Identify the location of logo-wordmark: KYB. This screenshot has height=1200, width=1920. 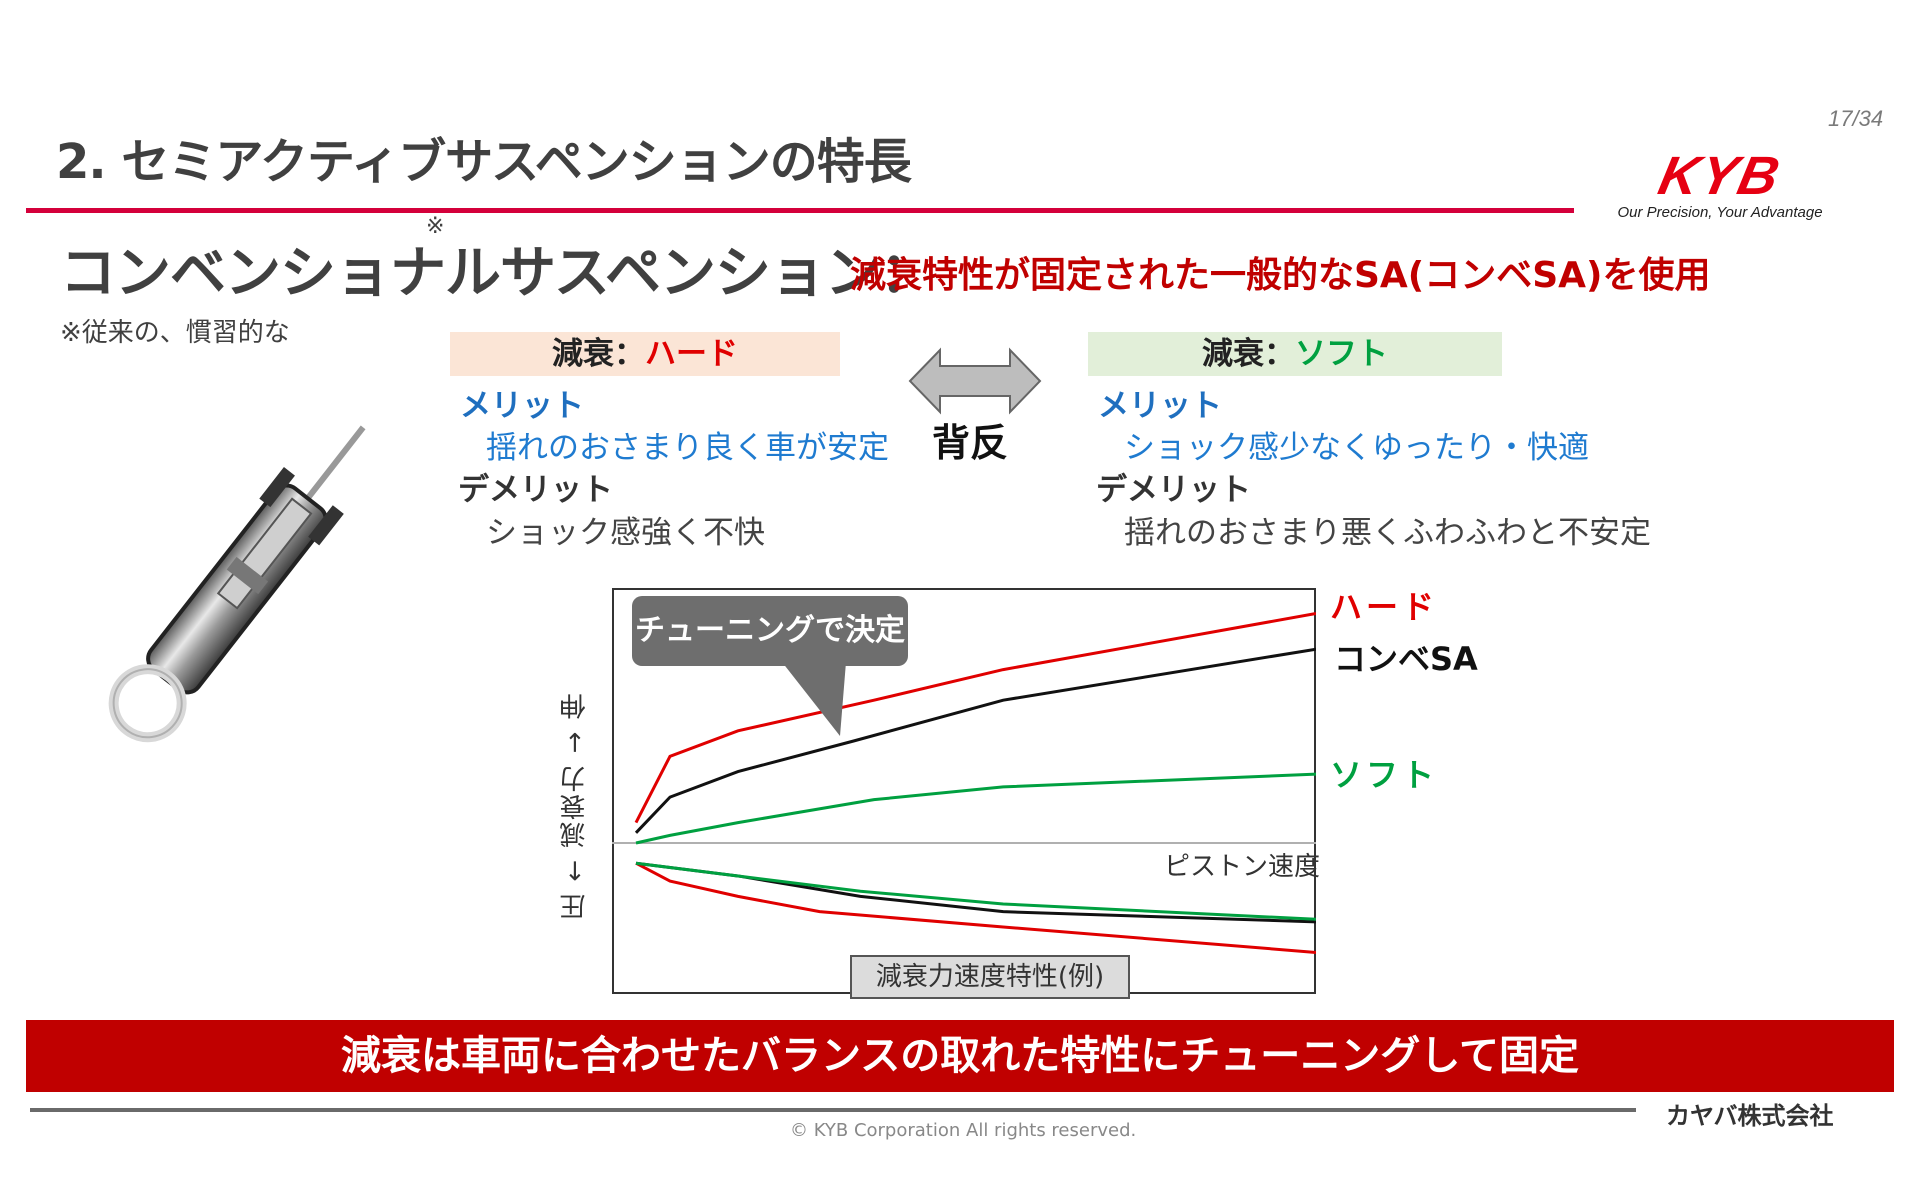
(1720, 176).